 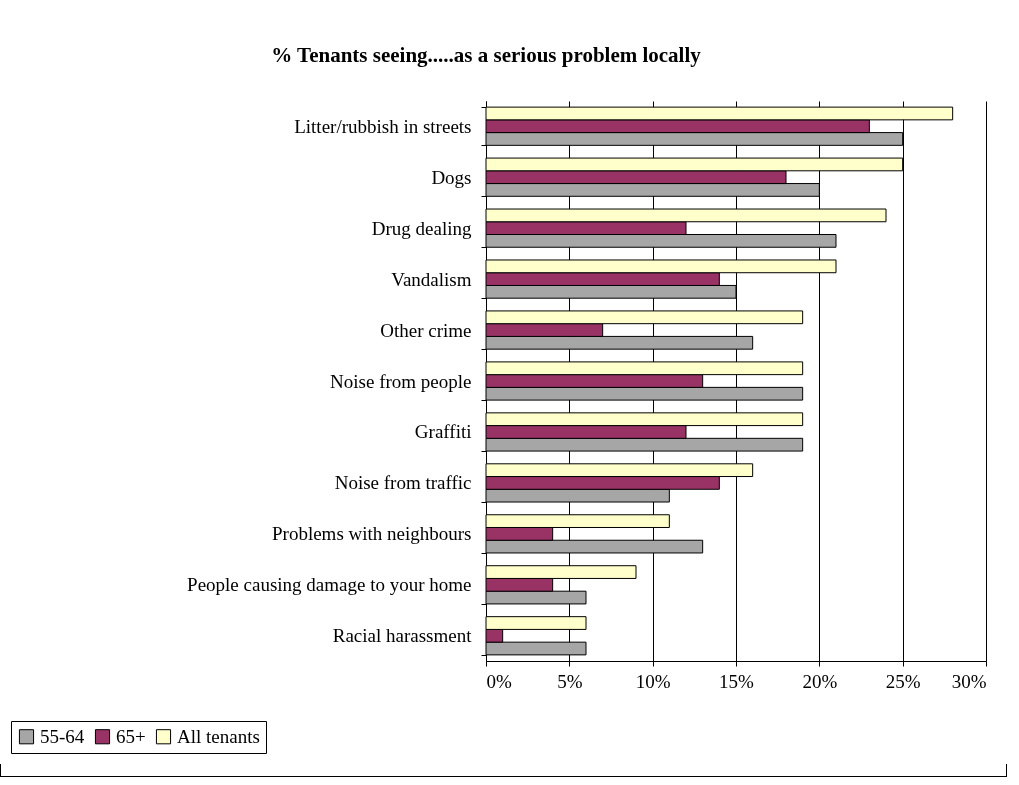 I want to click on y-tick-label: Other crime, so click(x=426, y=330).